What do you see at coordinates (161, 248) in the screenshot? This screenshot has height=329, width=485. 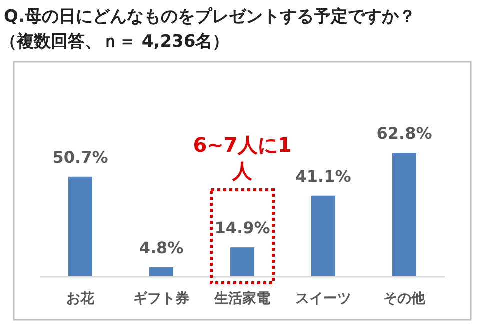 I see `data-label: 4.8%` at bounding box center [161, 248].